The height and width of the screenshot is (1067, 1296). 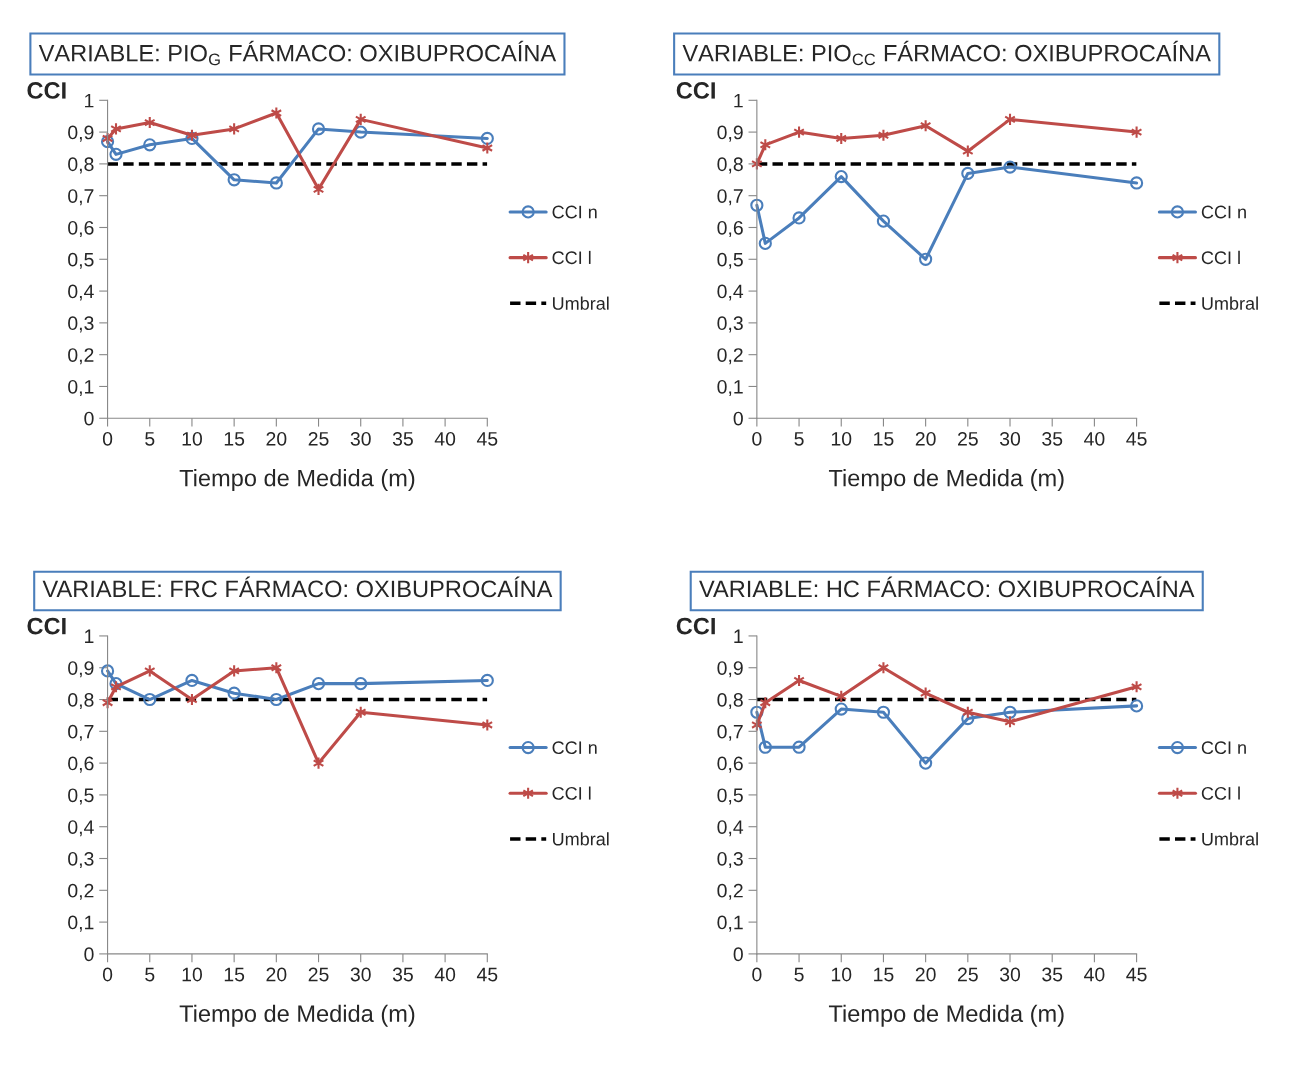 I want to click on legend-label: Umbral, so click(x=581, y=839).